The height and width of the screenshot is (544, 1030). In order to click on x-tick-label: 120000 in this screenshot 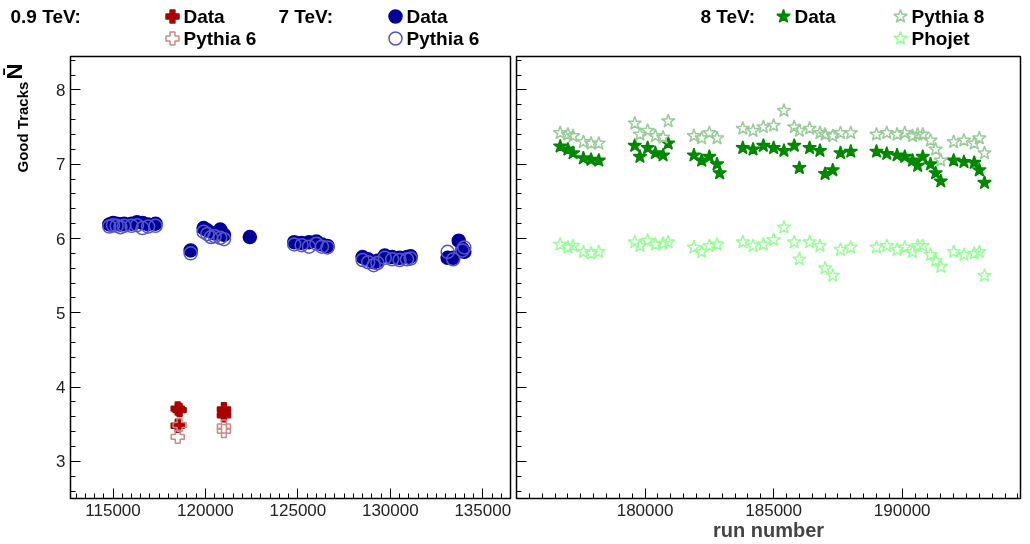, I will do `click(205, 510)`.